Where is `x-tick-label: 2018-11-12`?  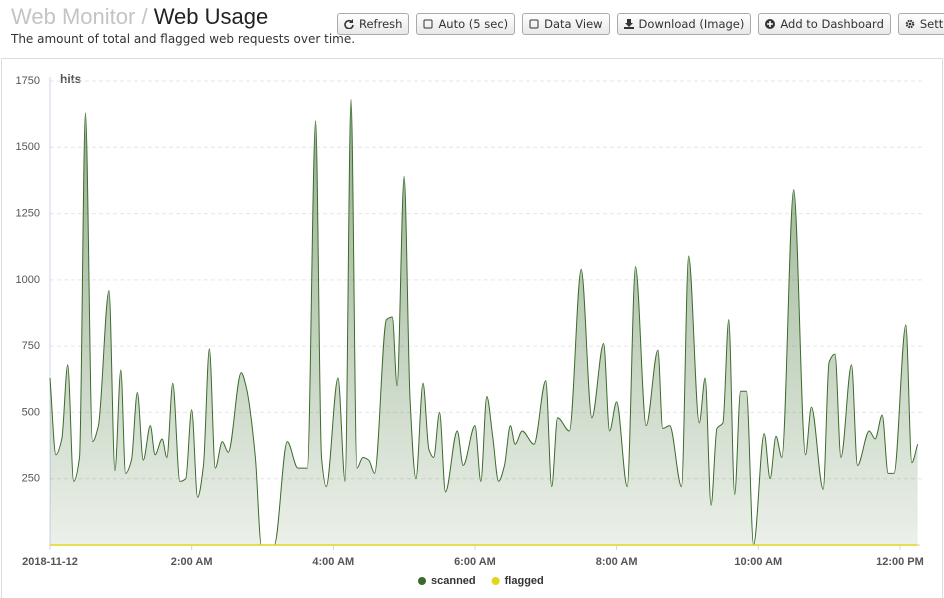 x-tick-label: 2018-11-12 is located at coordinates (50, 562).